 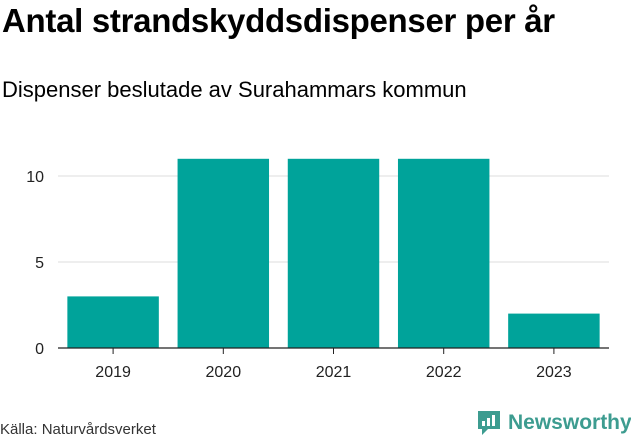 I want to click on bar-2021, so click(x=333, y=253).